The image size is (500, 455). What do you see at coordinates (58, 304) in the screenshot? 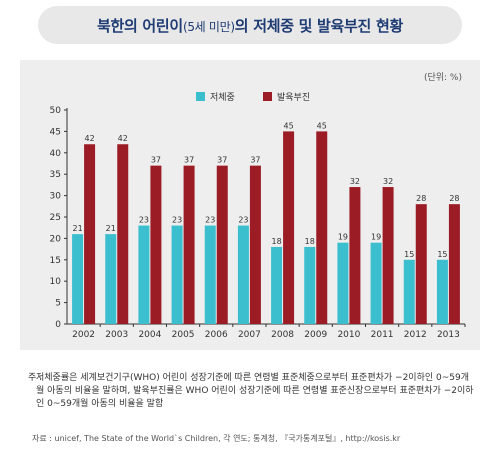
I see `y-tick-label: 5` at bounding box center [58, 304].